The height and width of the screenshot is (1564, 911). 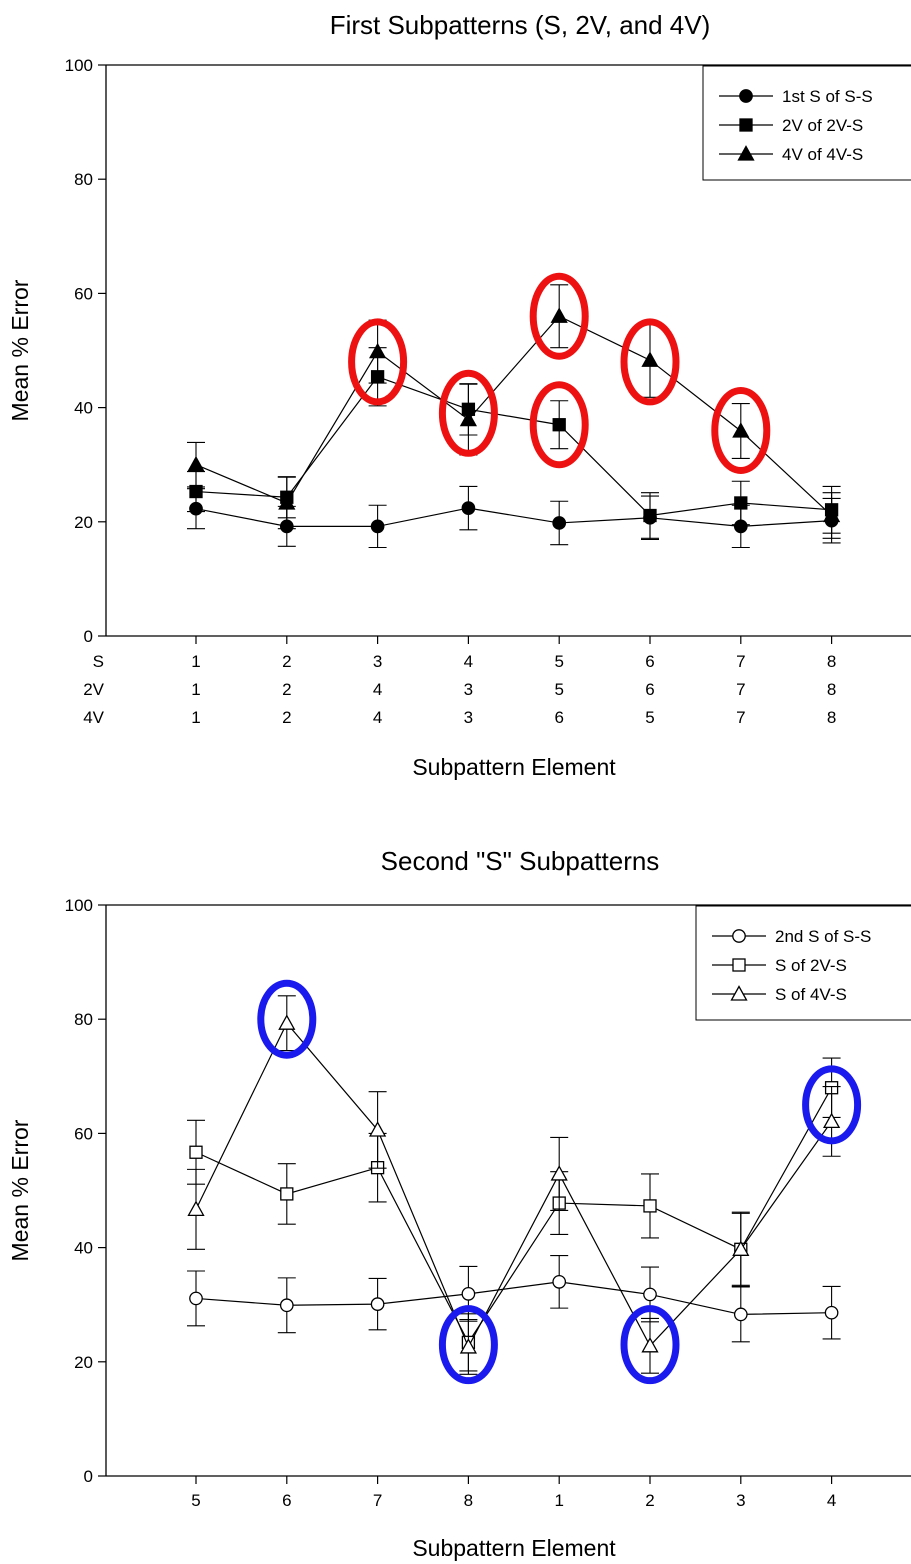 I want to click on y-tick-label: 100, so click(x=79, y=65).